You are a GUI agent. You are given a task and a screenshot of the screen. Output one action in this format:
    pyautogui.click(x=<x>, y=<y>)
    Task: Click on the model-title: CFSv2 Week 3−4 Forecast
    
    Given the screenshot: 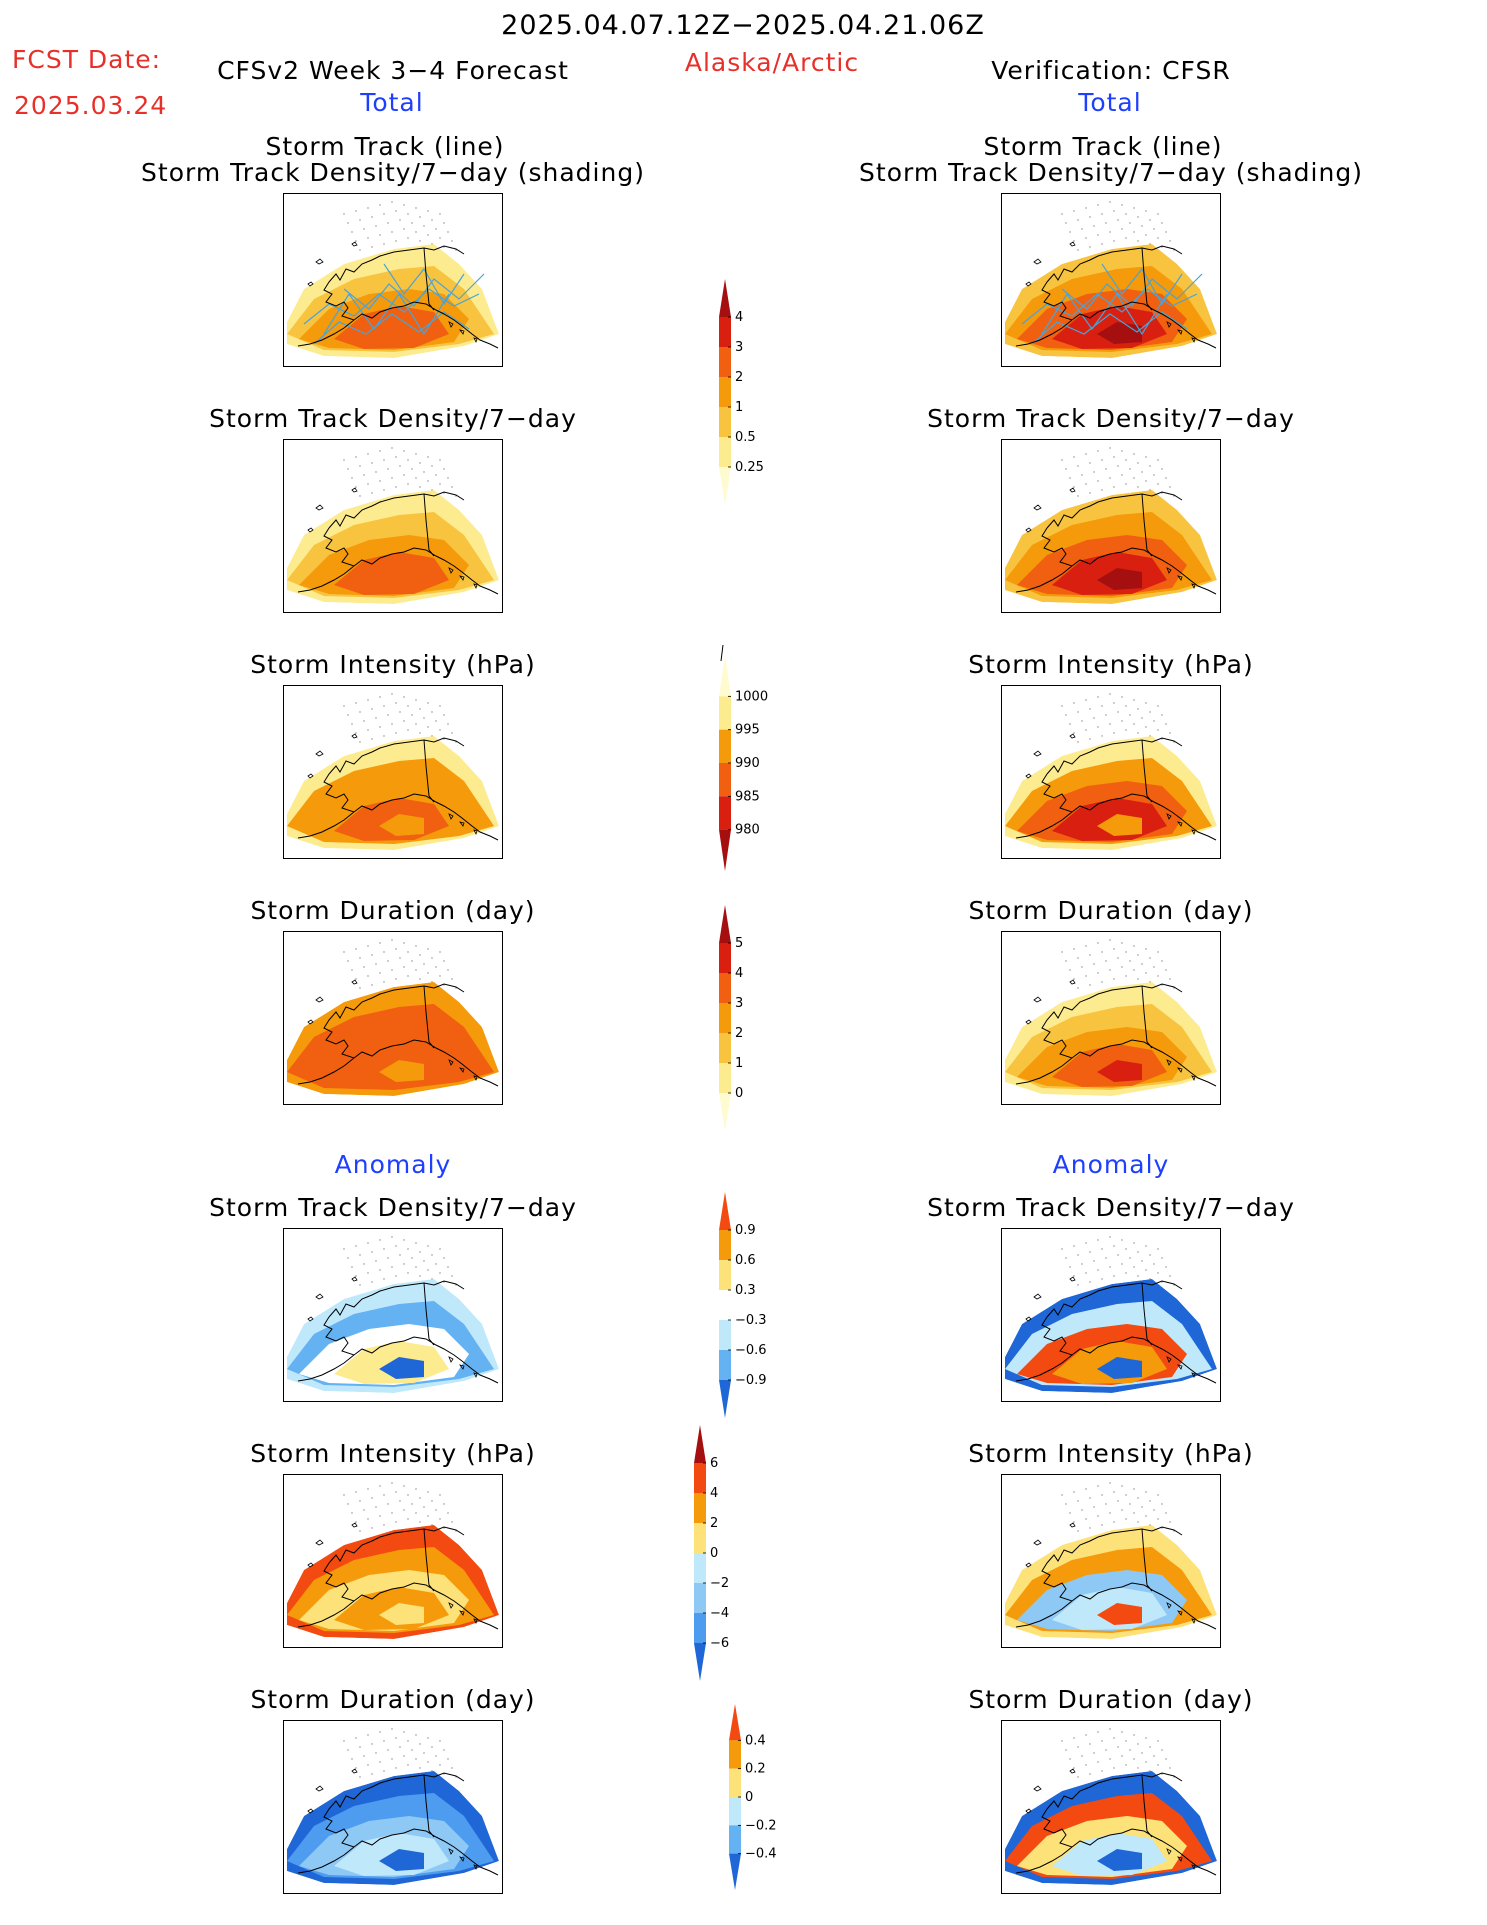 What is the action you would take?
    pyautogui.click(x=393, y=70)
    